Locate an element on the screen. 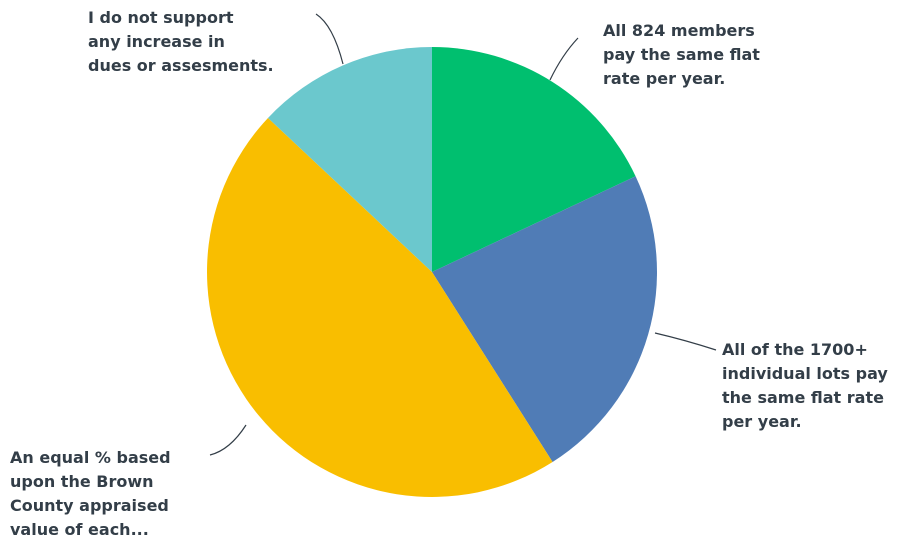 This screenshot has height=545, width=917. label-no-increase-leader-line is located at coordinates (329, 39).